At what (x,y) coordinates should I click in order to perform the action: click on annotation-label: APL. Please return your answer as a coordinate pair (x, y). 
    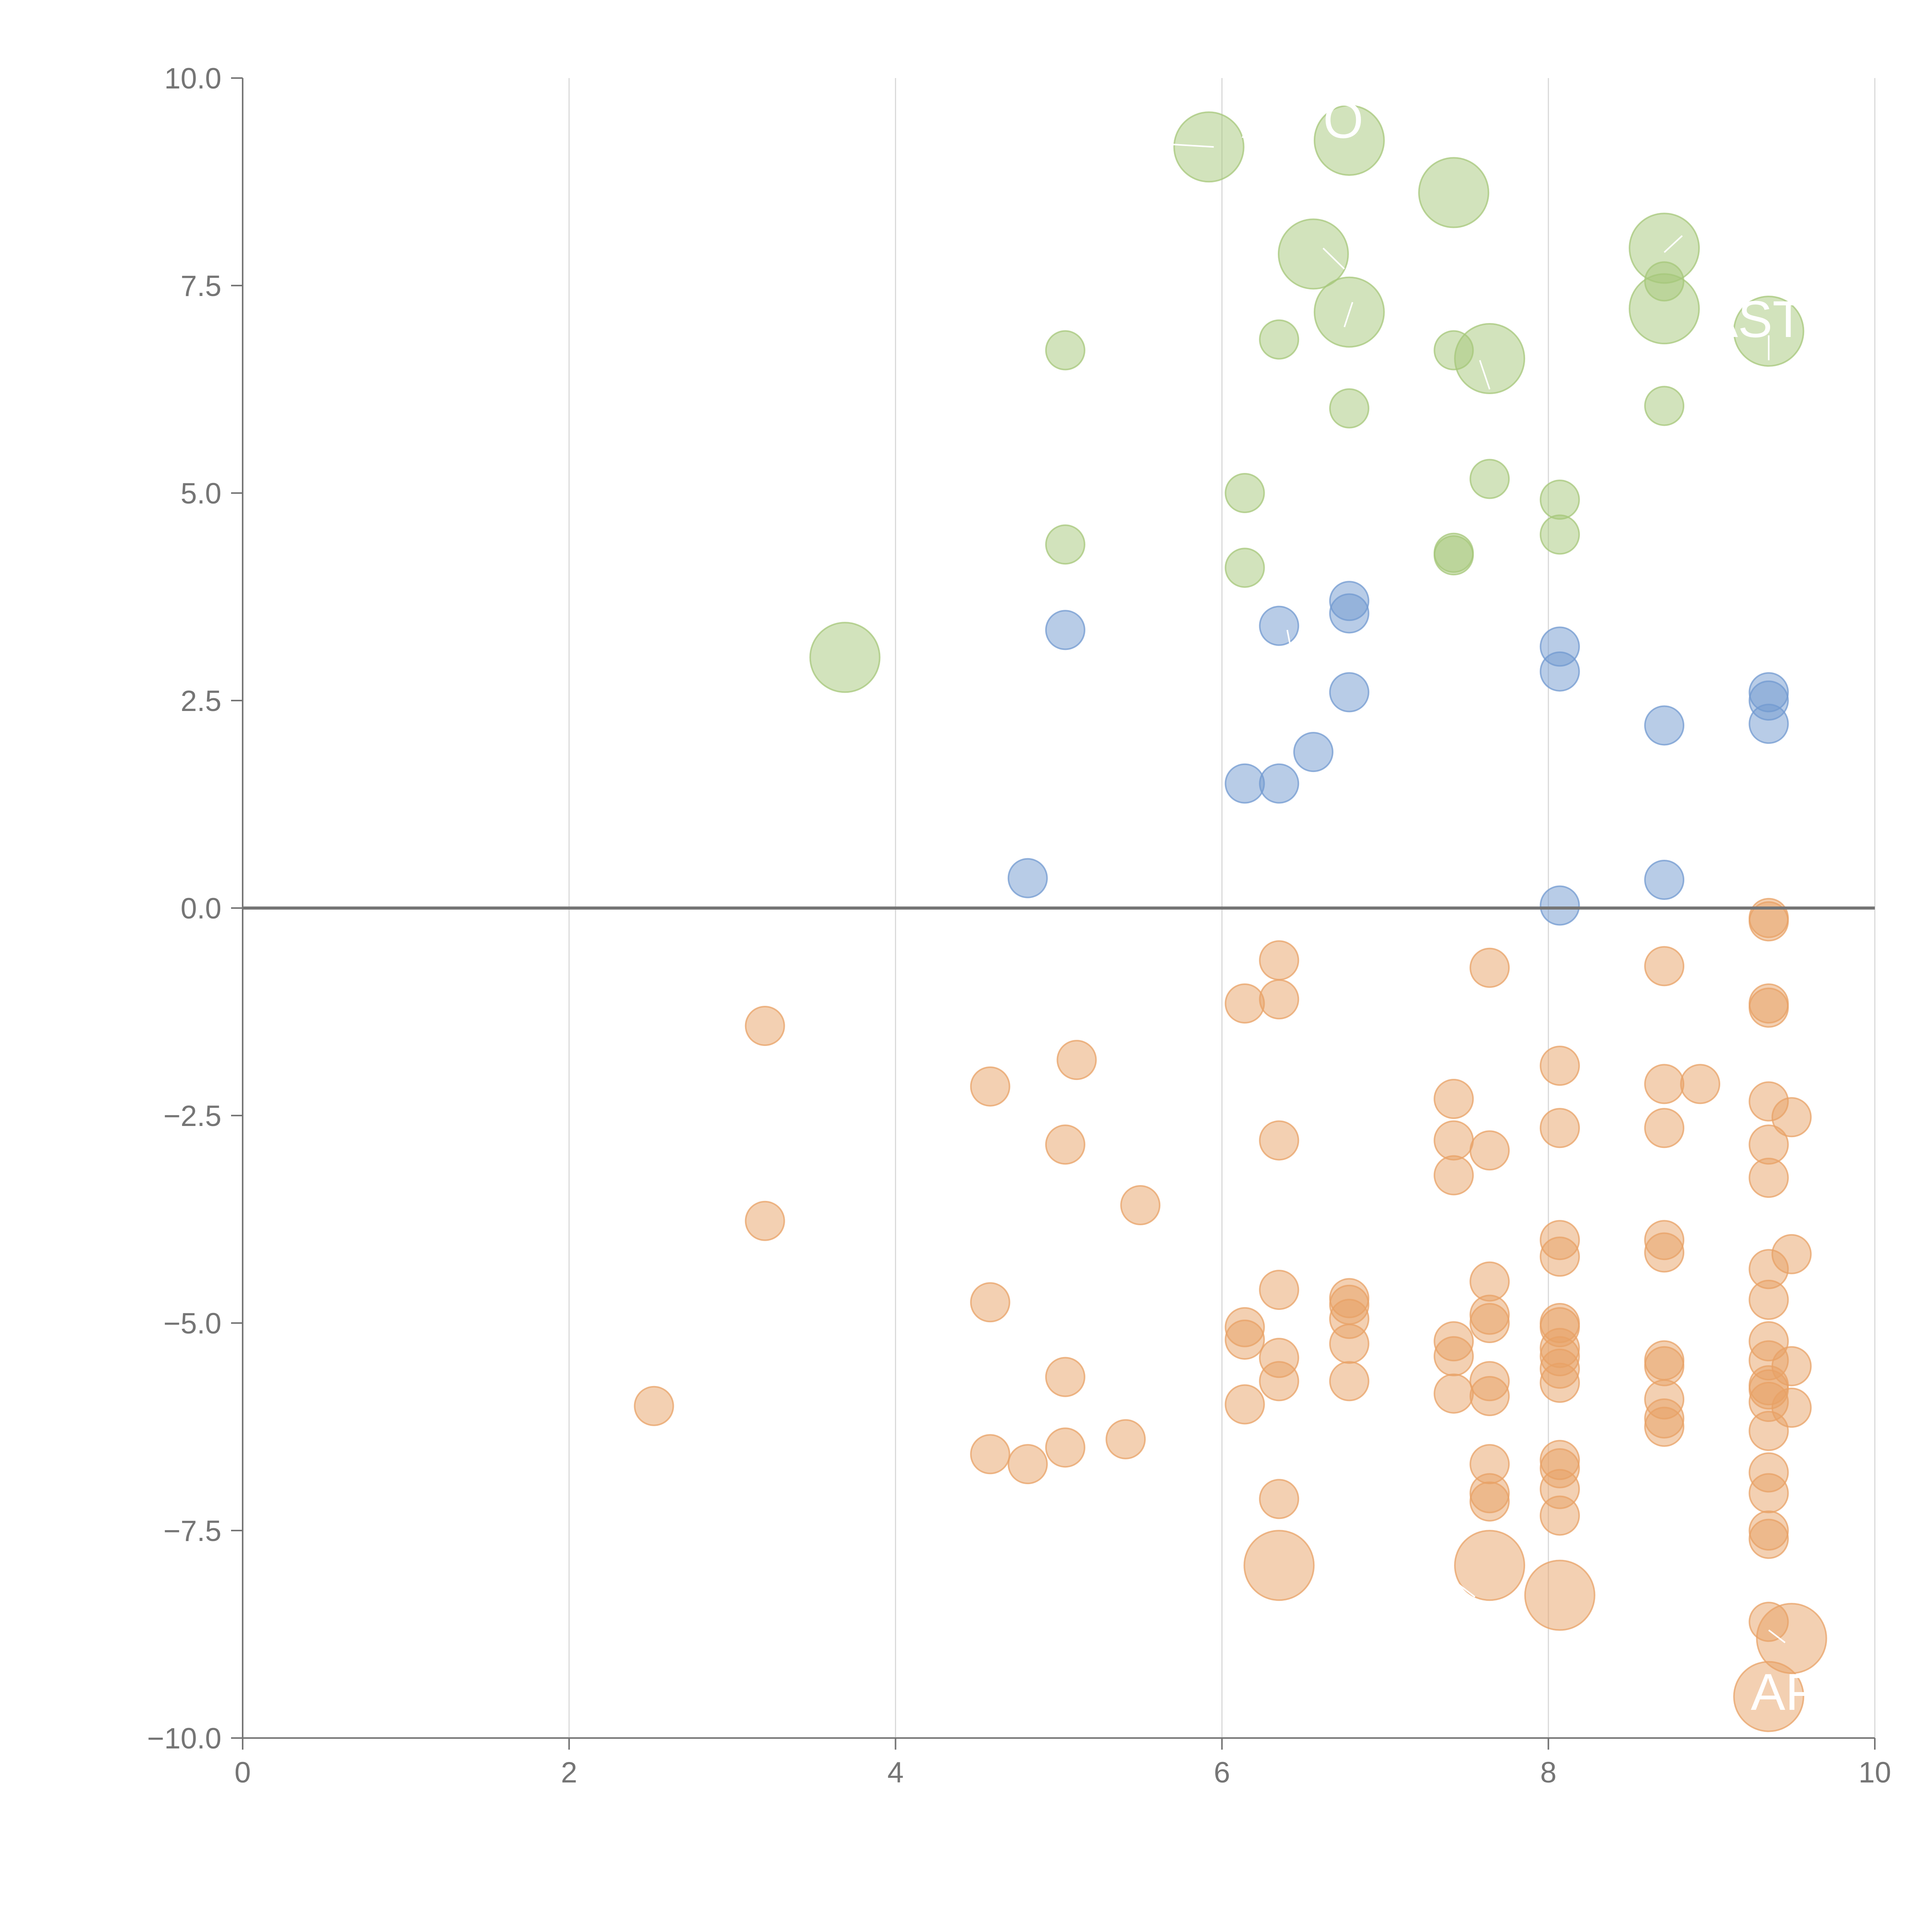
    Looking at the image, I should click on (1800, 1692).